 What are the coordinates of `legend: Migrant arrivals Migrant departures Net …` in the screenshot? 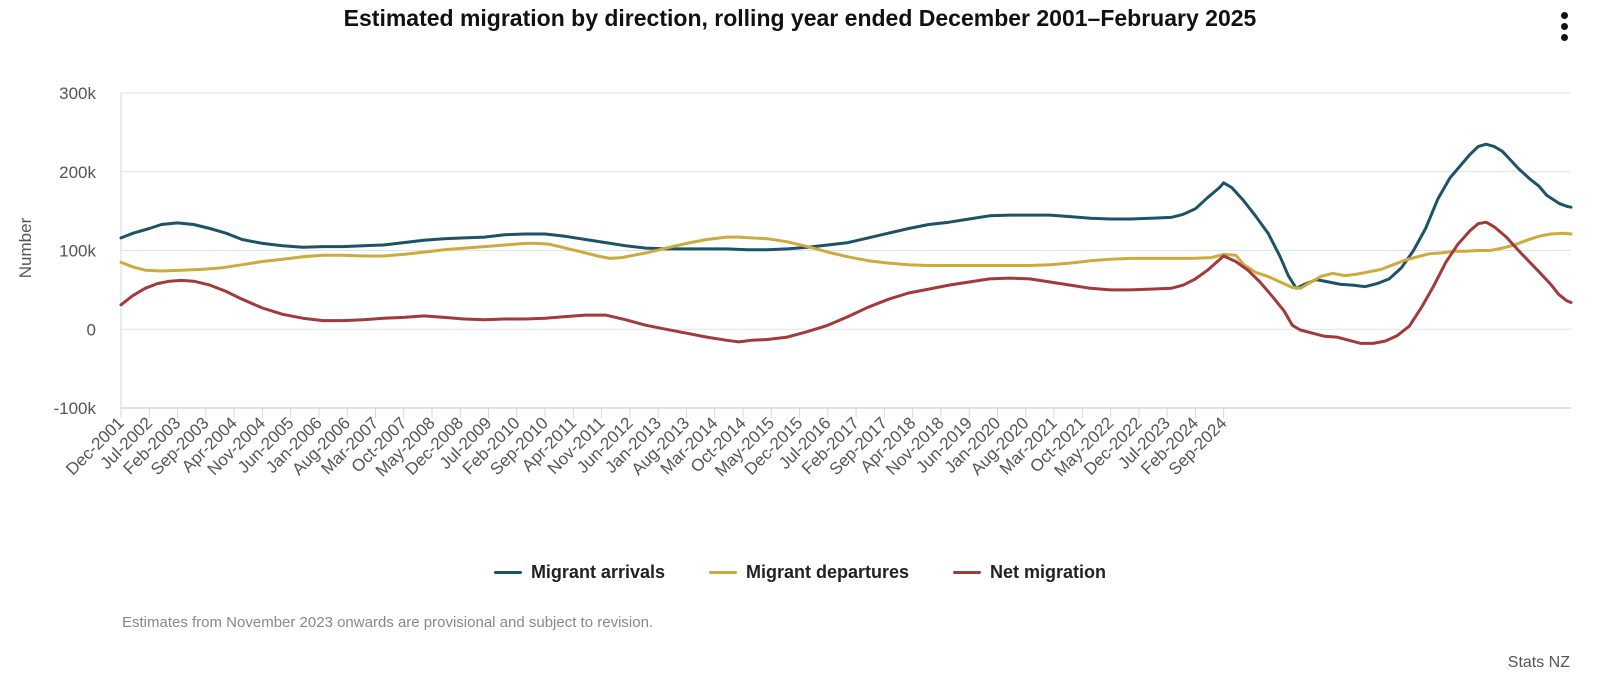 It's located at (800, 572).